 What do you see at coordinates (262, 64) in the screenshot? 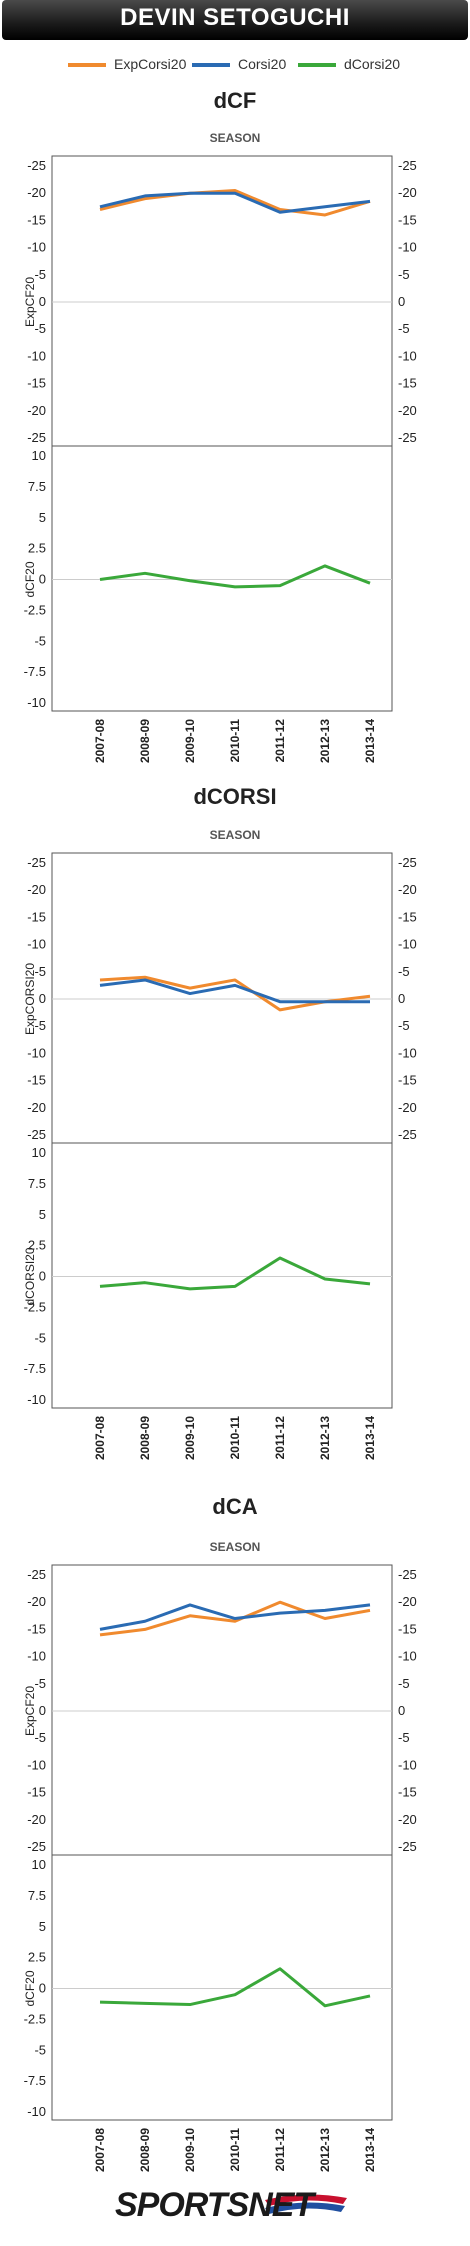
I see `legend-label-actual: Corsi20` at bounding box center [262, 64].